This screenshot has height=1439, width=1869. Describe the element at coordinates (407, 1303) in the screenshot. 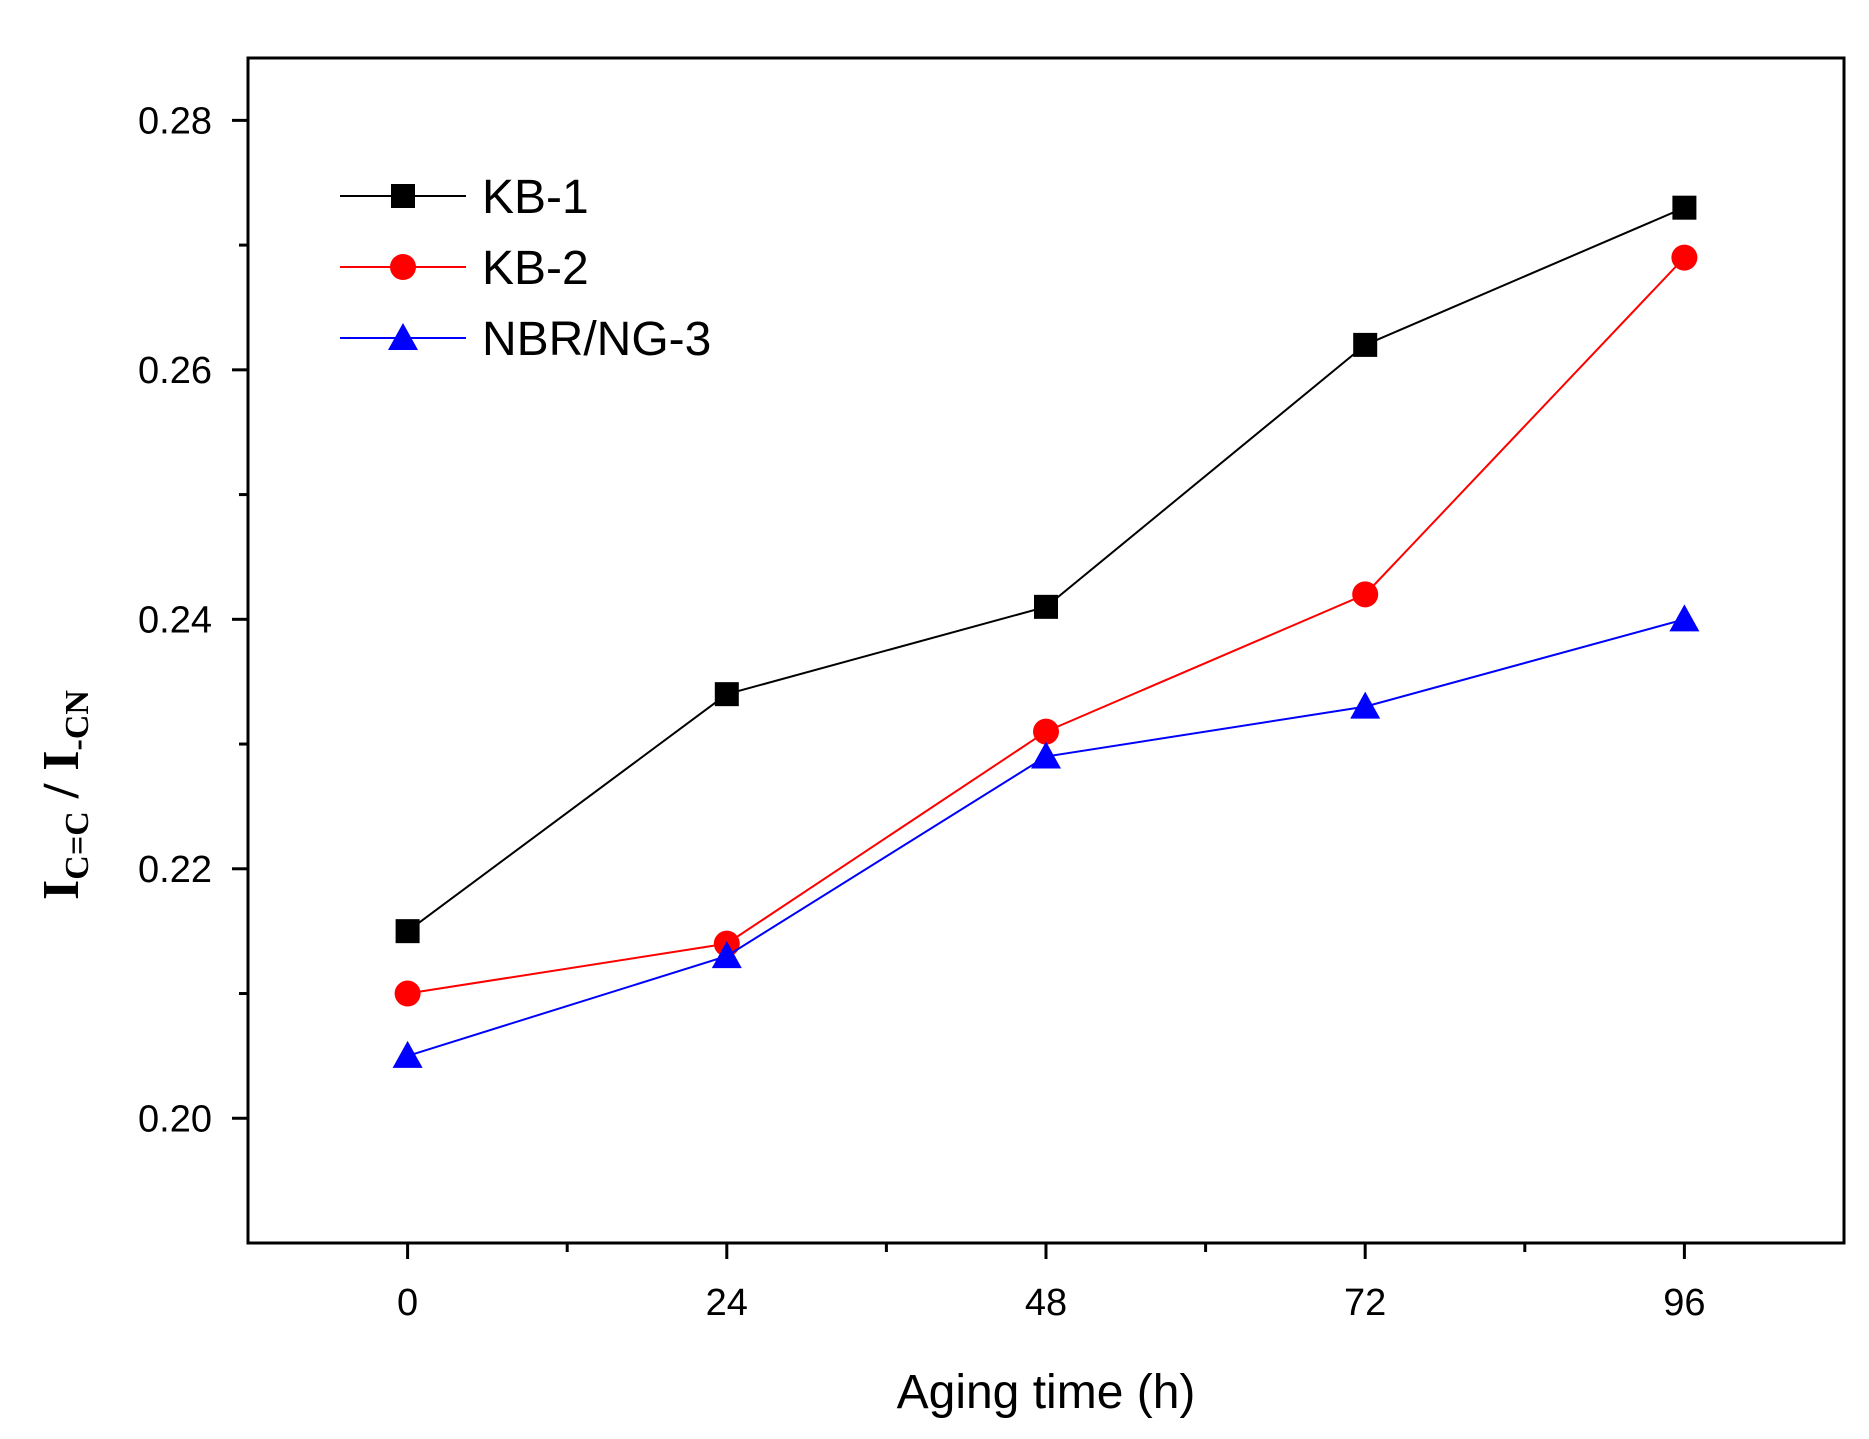

I see `x-tick-label-0: 0` at that location.